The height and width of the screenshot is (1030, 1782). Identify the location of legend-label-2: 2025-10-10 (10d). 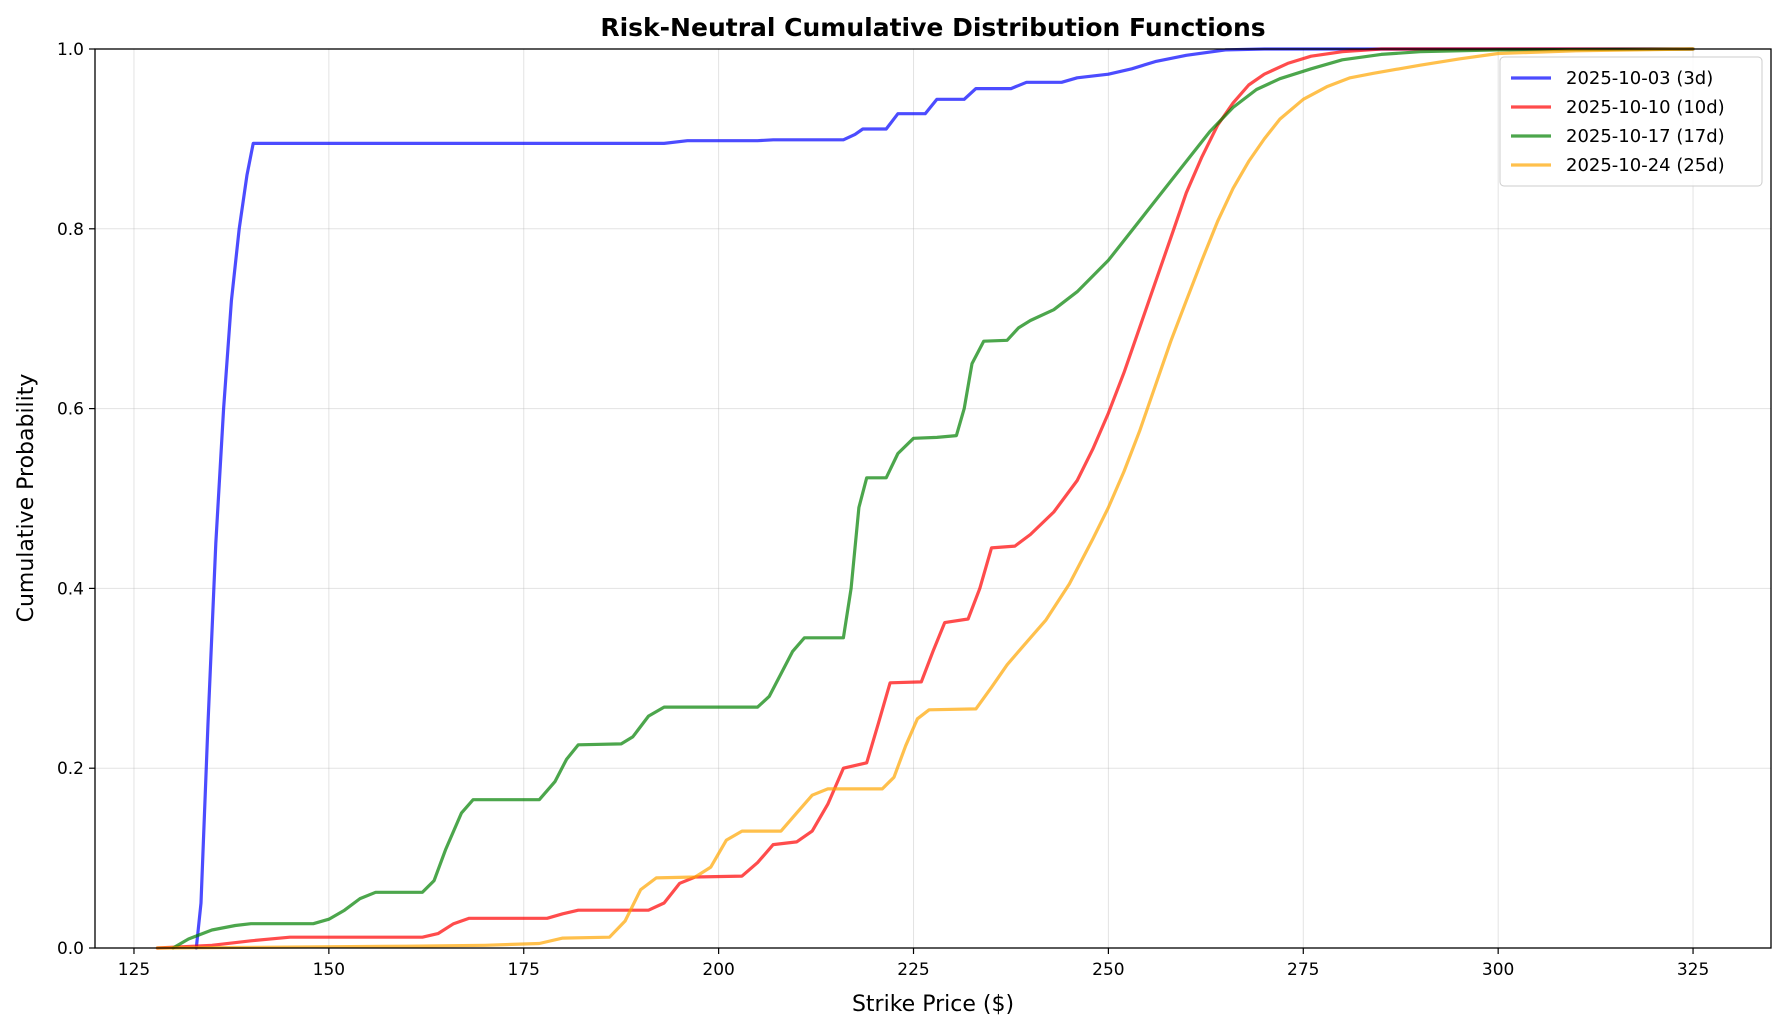
(1645, 107).